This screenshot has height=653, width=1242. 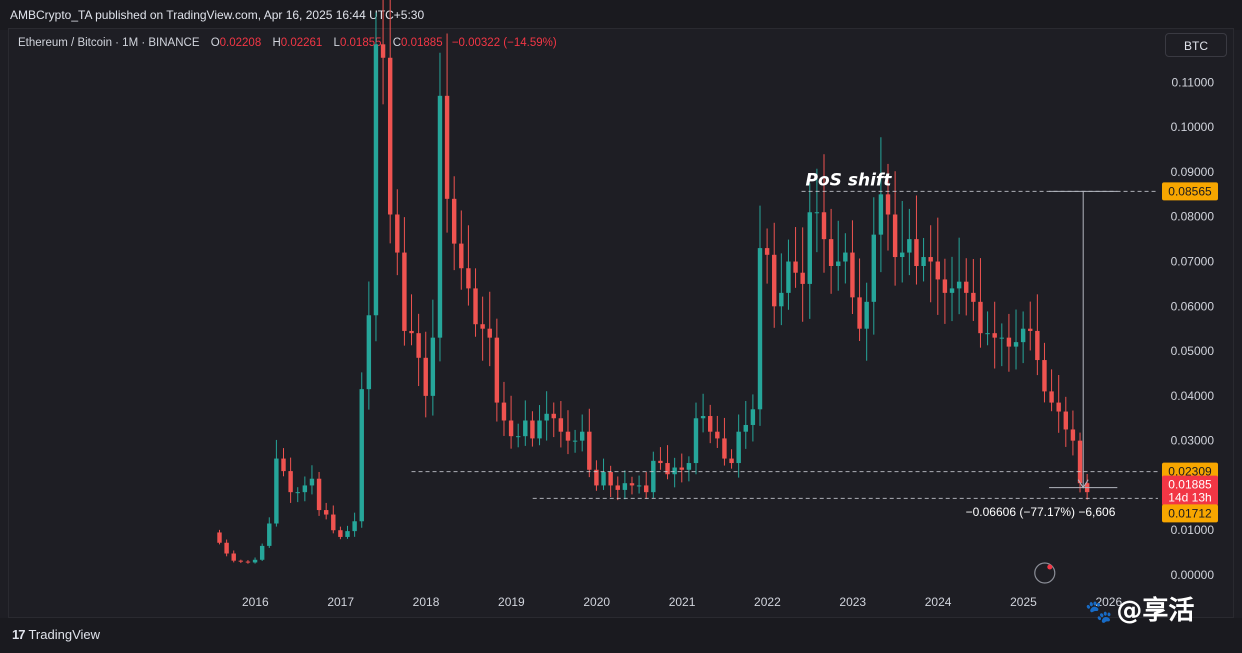 I want to click on low-value: 0.01855, so click(x=360, y=43).